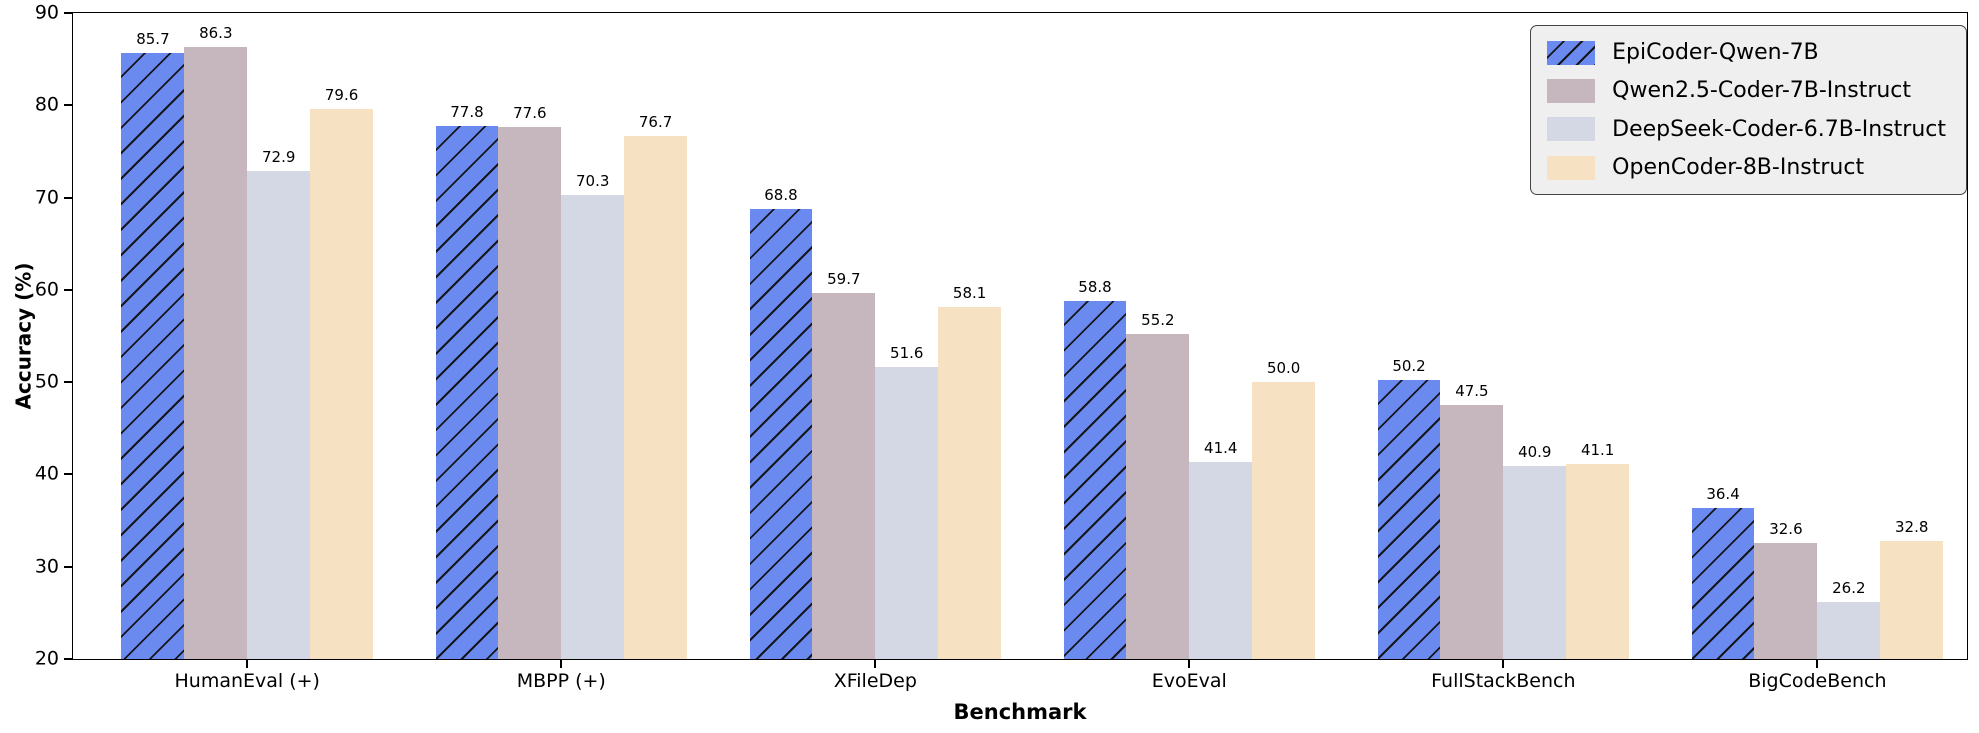  What do you see at coordinates (907, 353) in the screenshot?
I see `bar-value-label: 51.6` at bounding box center [907, 353].